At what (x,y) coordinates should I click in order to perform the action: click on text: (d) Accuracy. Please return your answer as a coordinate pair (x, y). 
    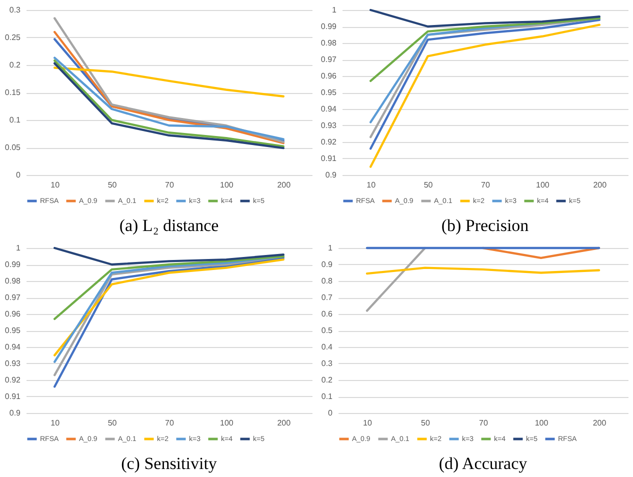
    Looking at the image, I should click on (483, 463).